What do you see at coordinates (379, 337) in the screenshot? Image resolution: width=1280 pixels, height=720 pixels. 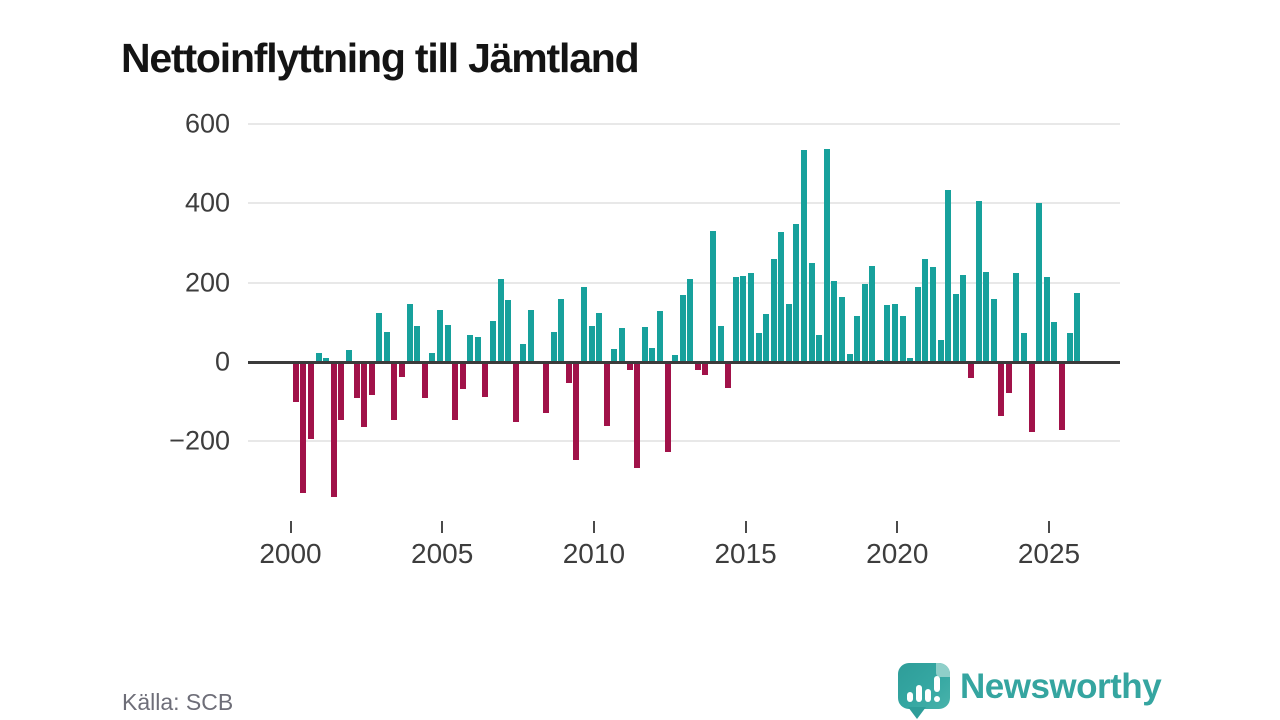 I see `bar-2002-q4` at bounding box center [379, 337].